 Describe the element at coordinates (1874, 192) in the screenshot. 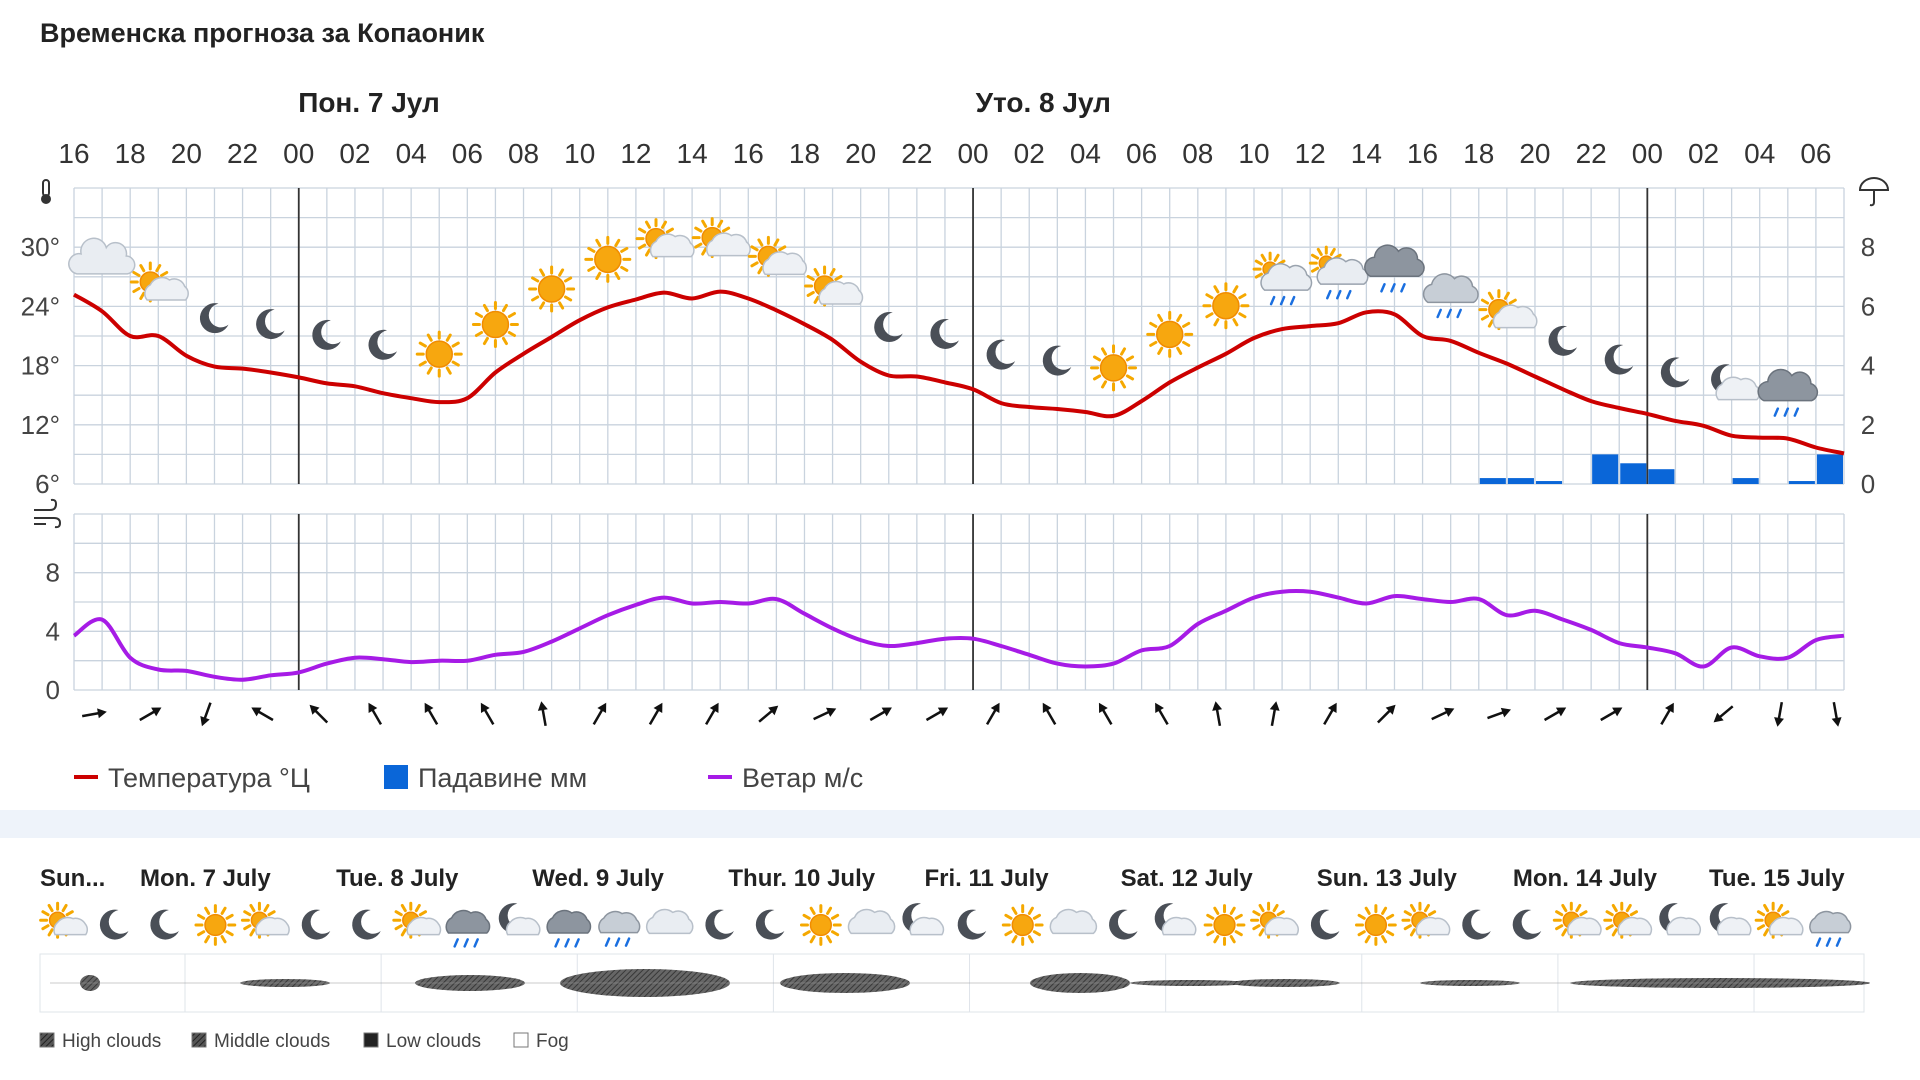

I see `umbrella-icon` at that location.